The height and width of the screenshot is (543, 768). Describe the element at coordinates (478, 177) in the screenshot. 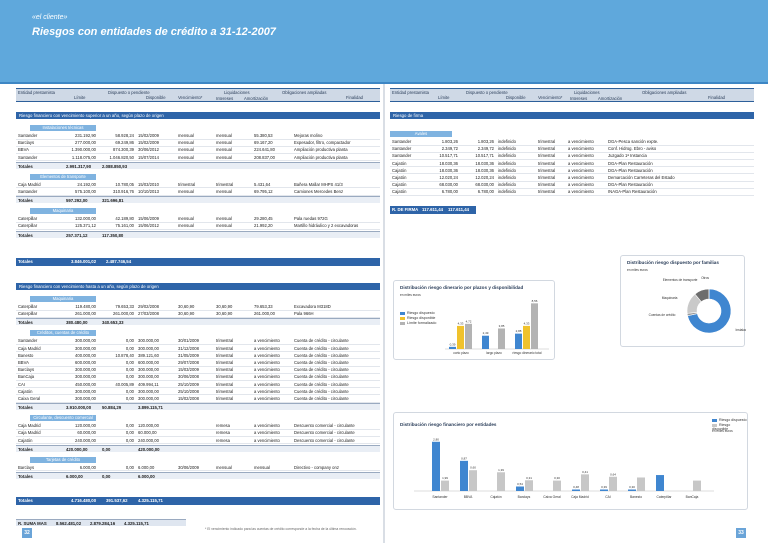

I see `table-cell: 12.020,24` at that location.